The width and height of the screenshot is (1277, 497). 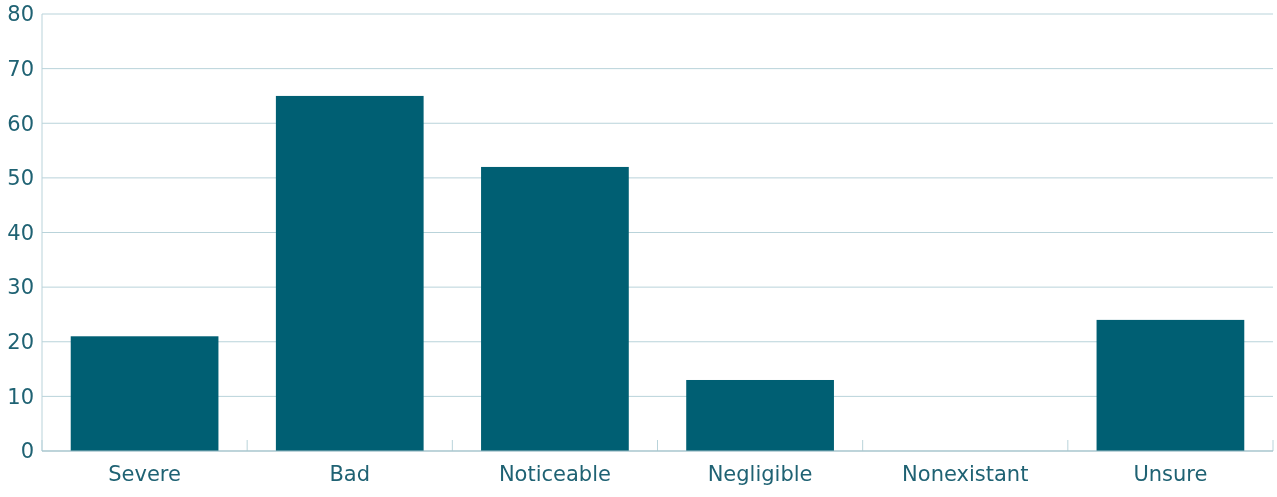 I want to click on x-tick-label: Nonexistant, so click(x=965, y=474).